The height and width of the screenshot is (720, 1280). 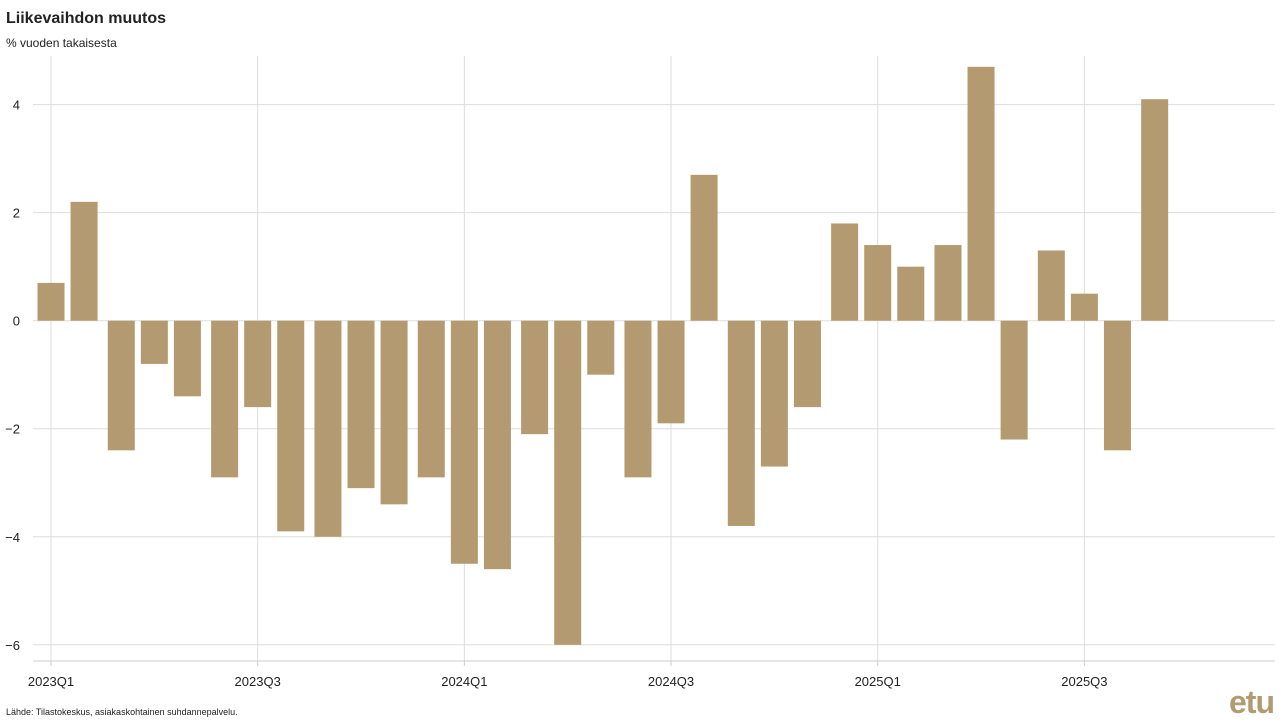 What do you see at coordinates (464, 681) in the screenshot?
I see `x-tick-label: 2024Q1` at bounding box center [464, 681].